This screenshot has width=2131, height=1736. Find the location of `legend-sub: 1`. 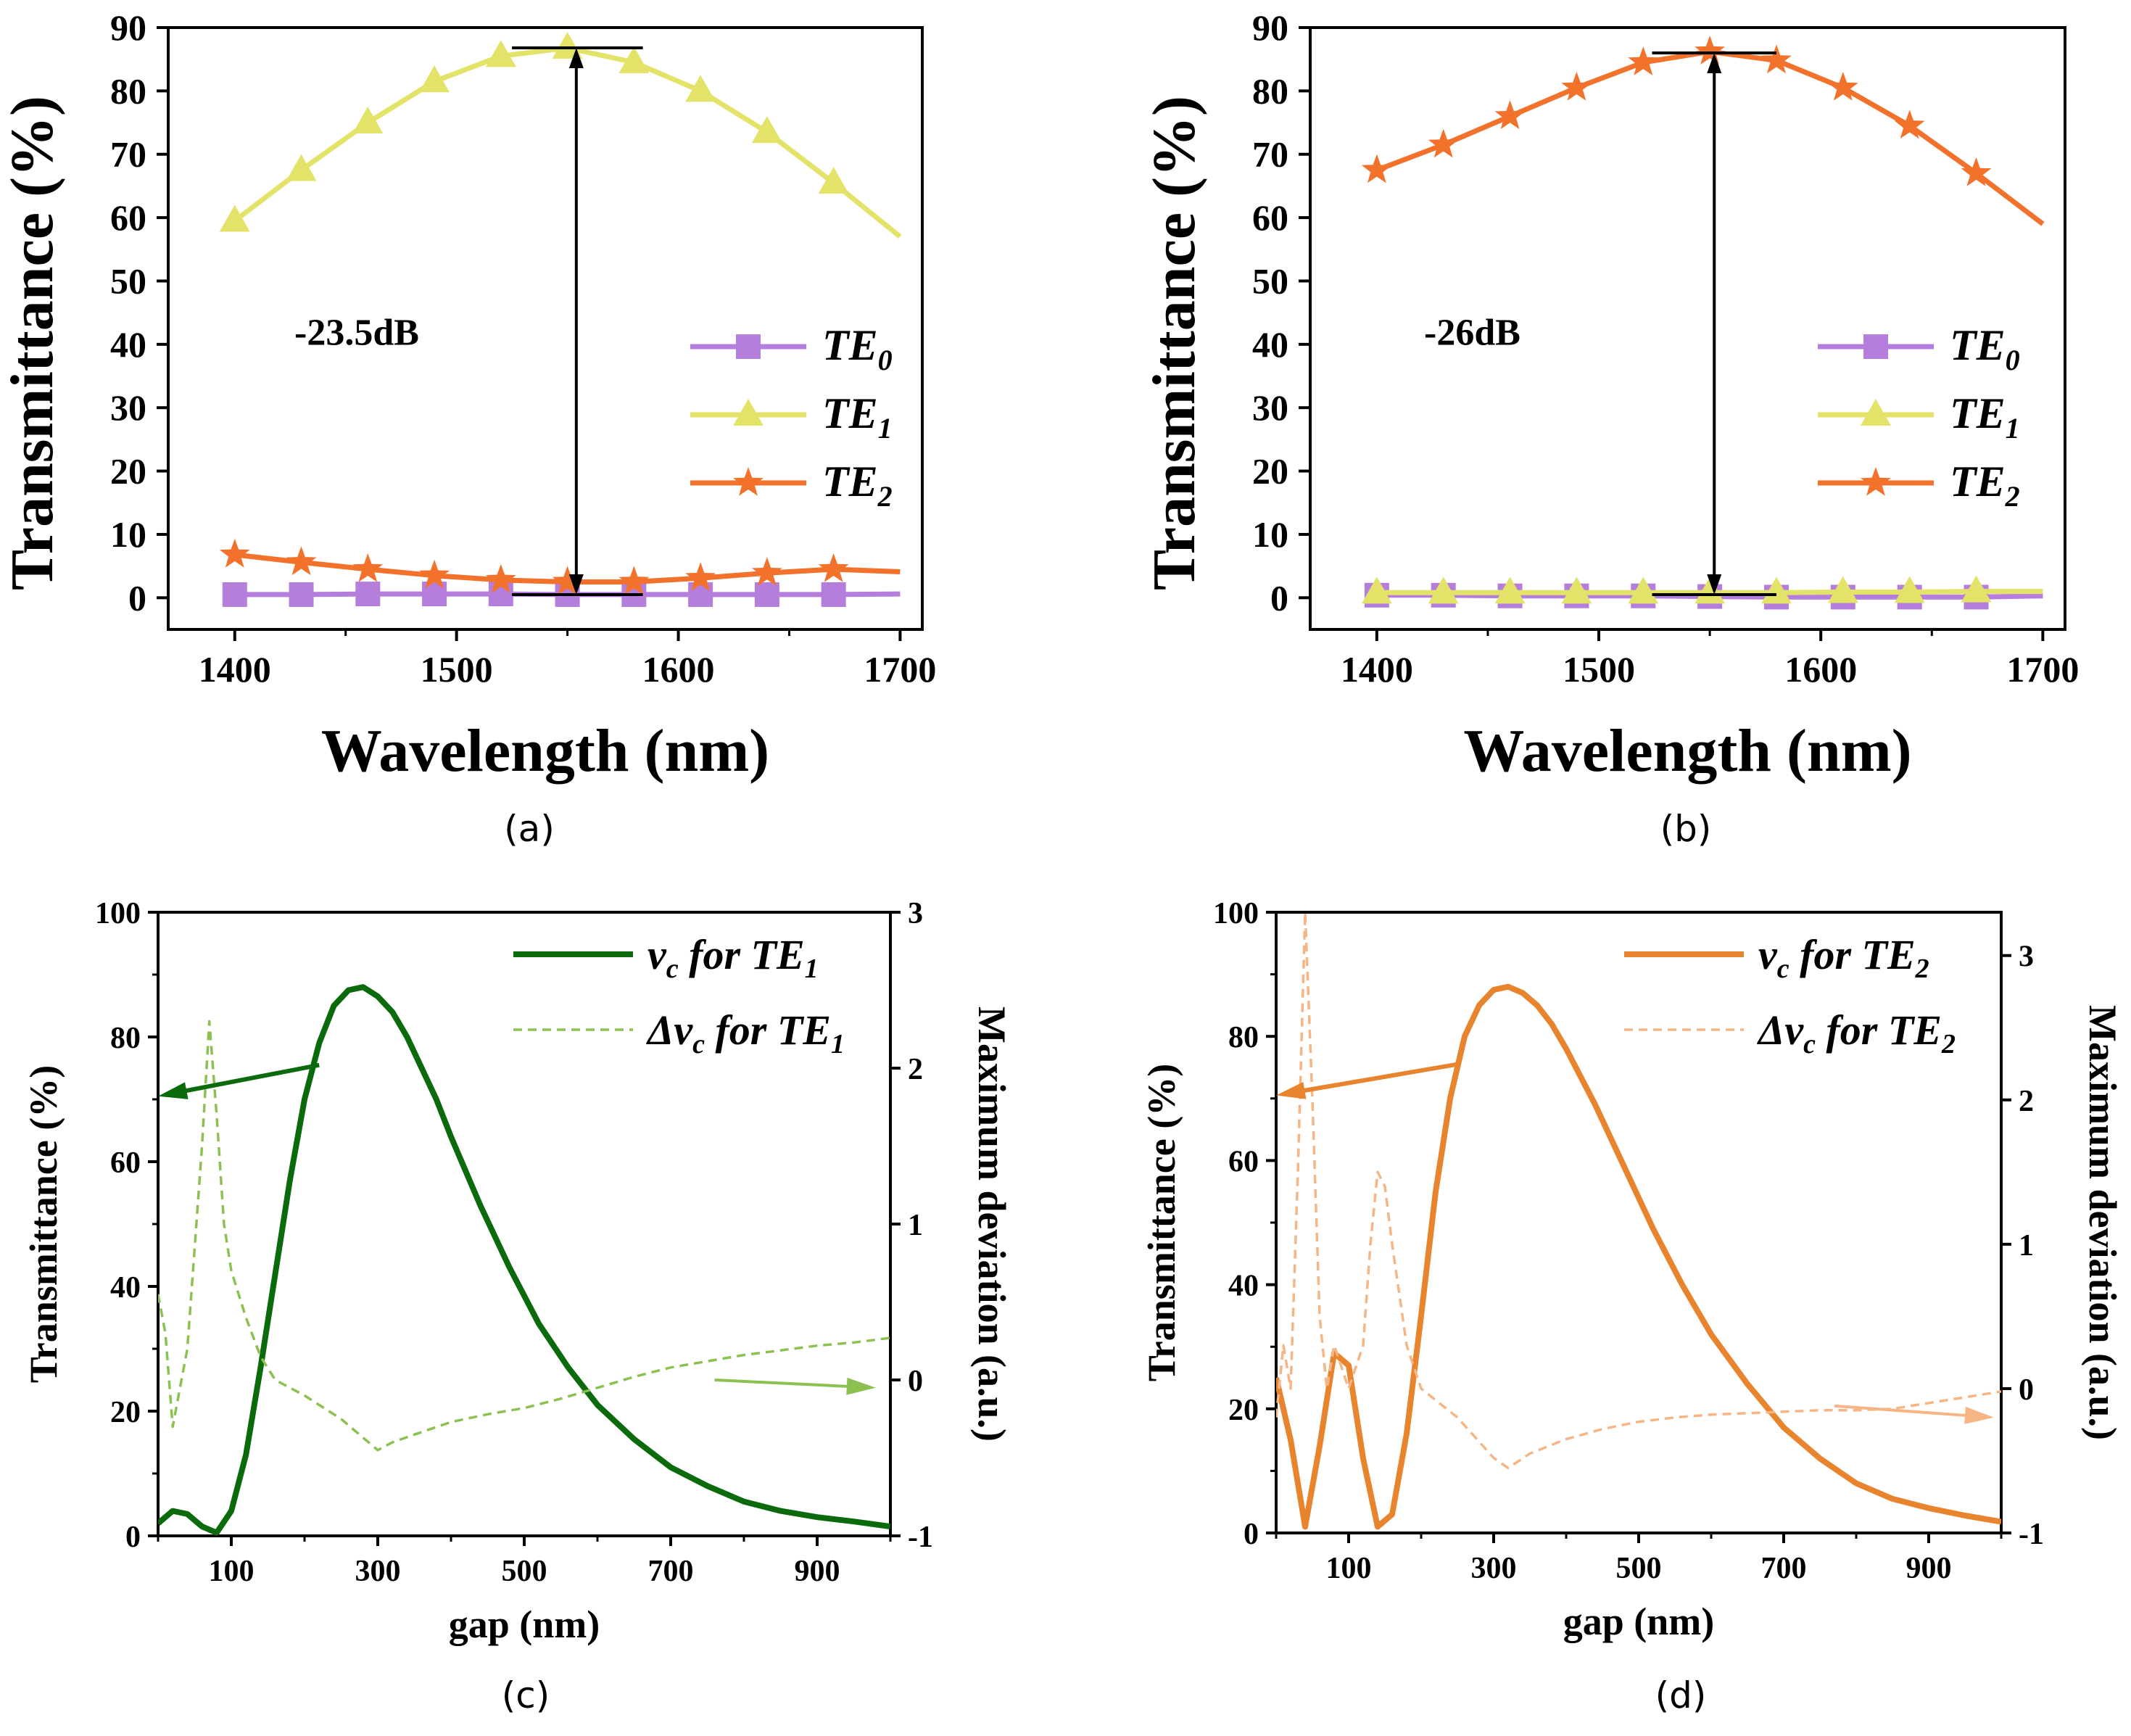

legend-sub: 1 is located at coordinates (885, 429).